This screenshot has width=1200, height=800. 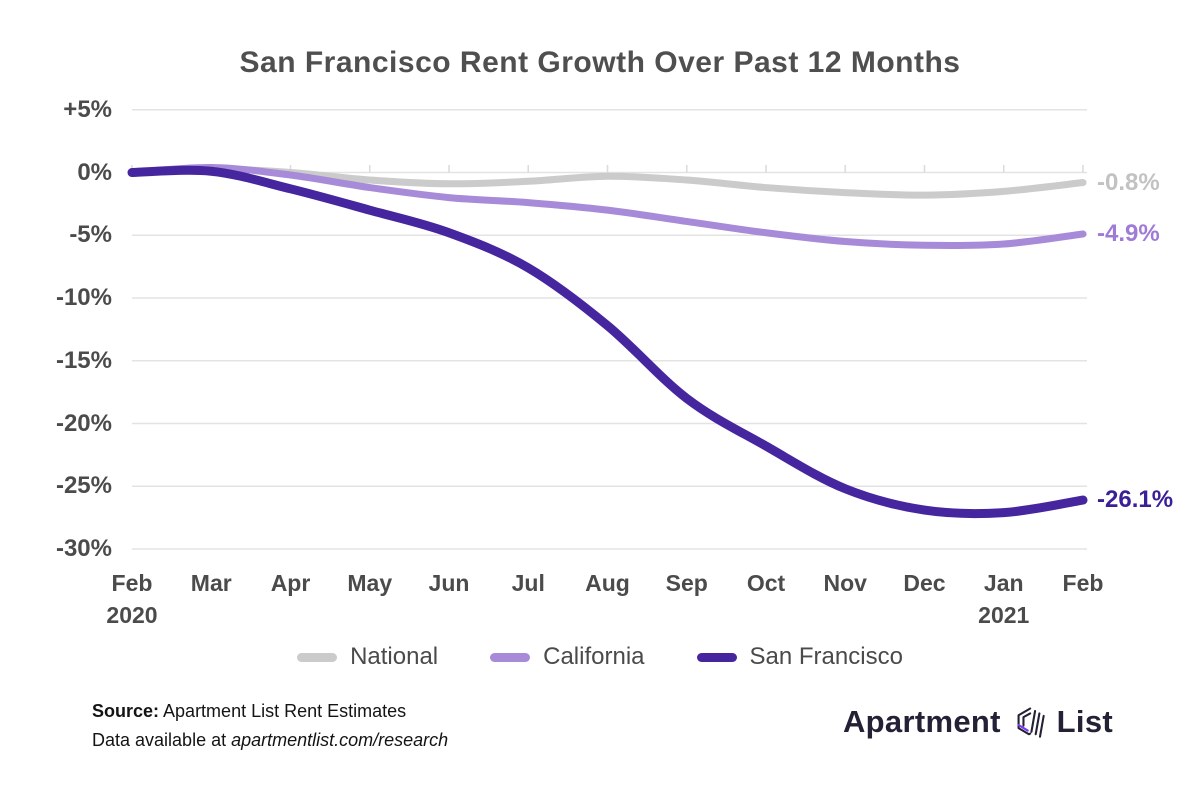 I want to click on x-tick-label: Aug, so click(x=607, y=583).